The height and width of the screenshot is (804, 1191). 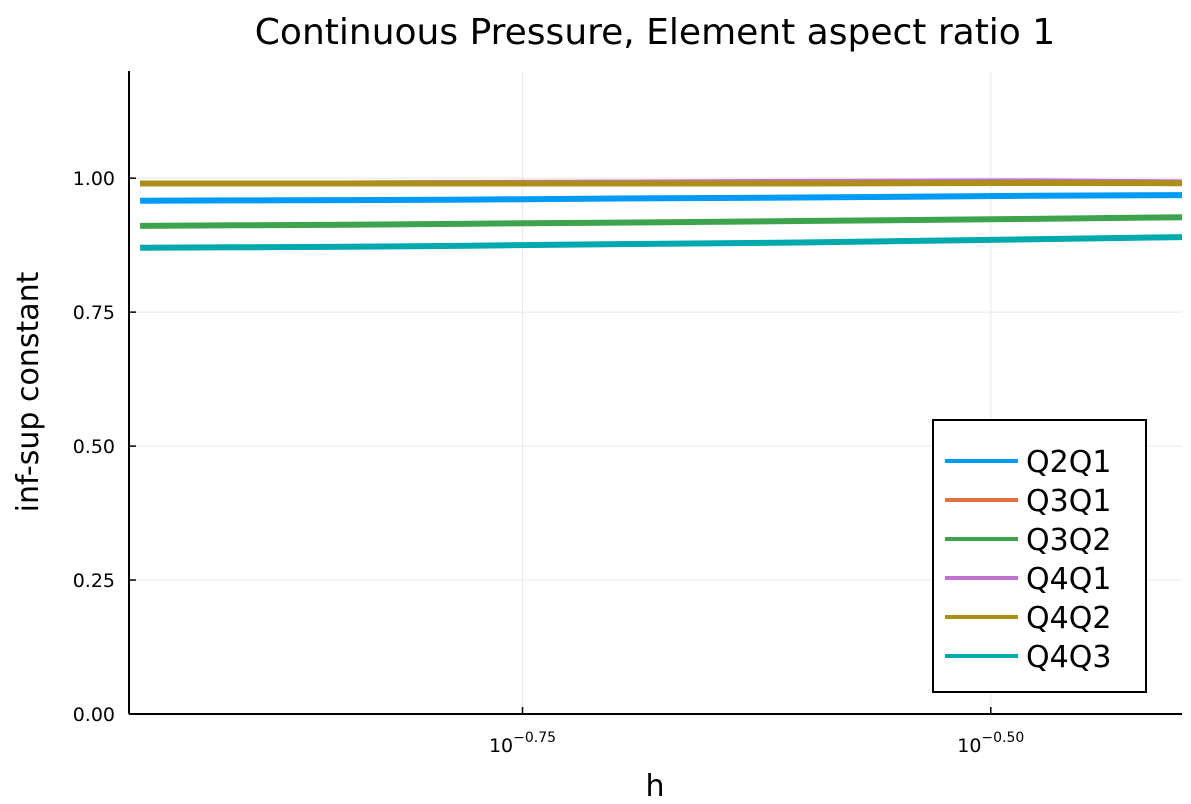 I want to click on series-line-q2q1, so click(x=661, y=198).